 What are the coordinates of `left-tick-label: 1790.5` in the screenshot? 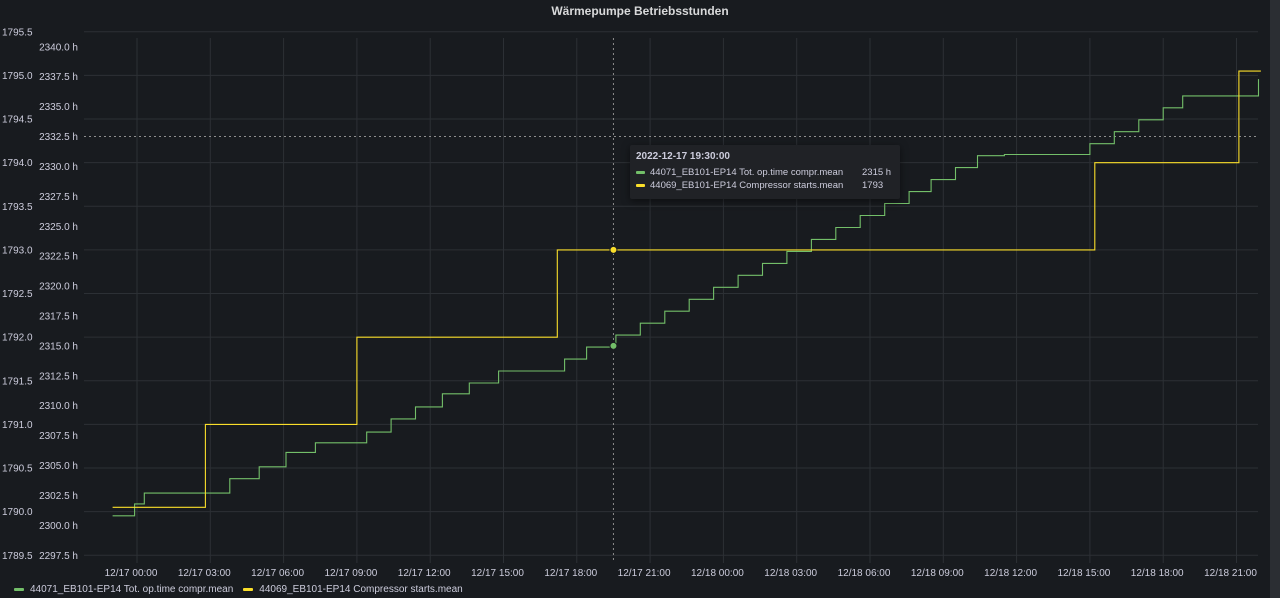 It's located at (17, 469).